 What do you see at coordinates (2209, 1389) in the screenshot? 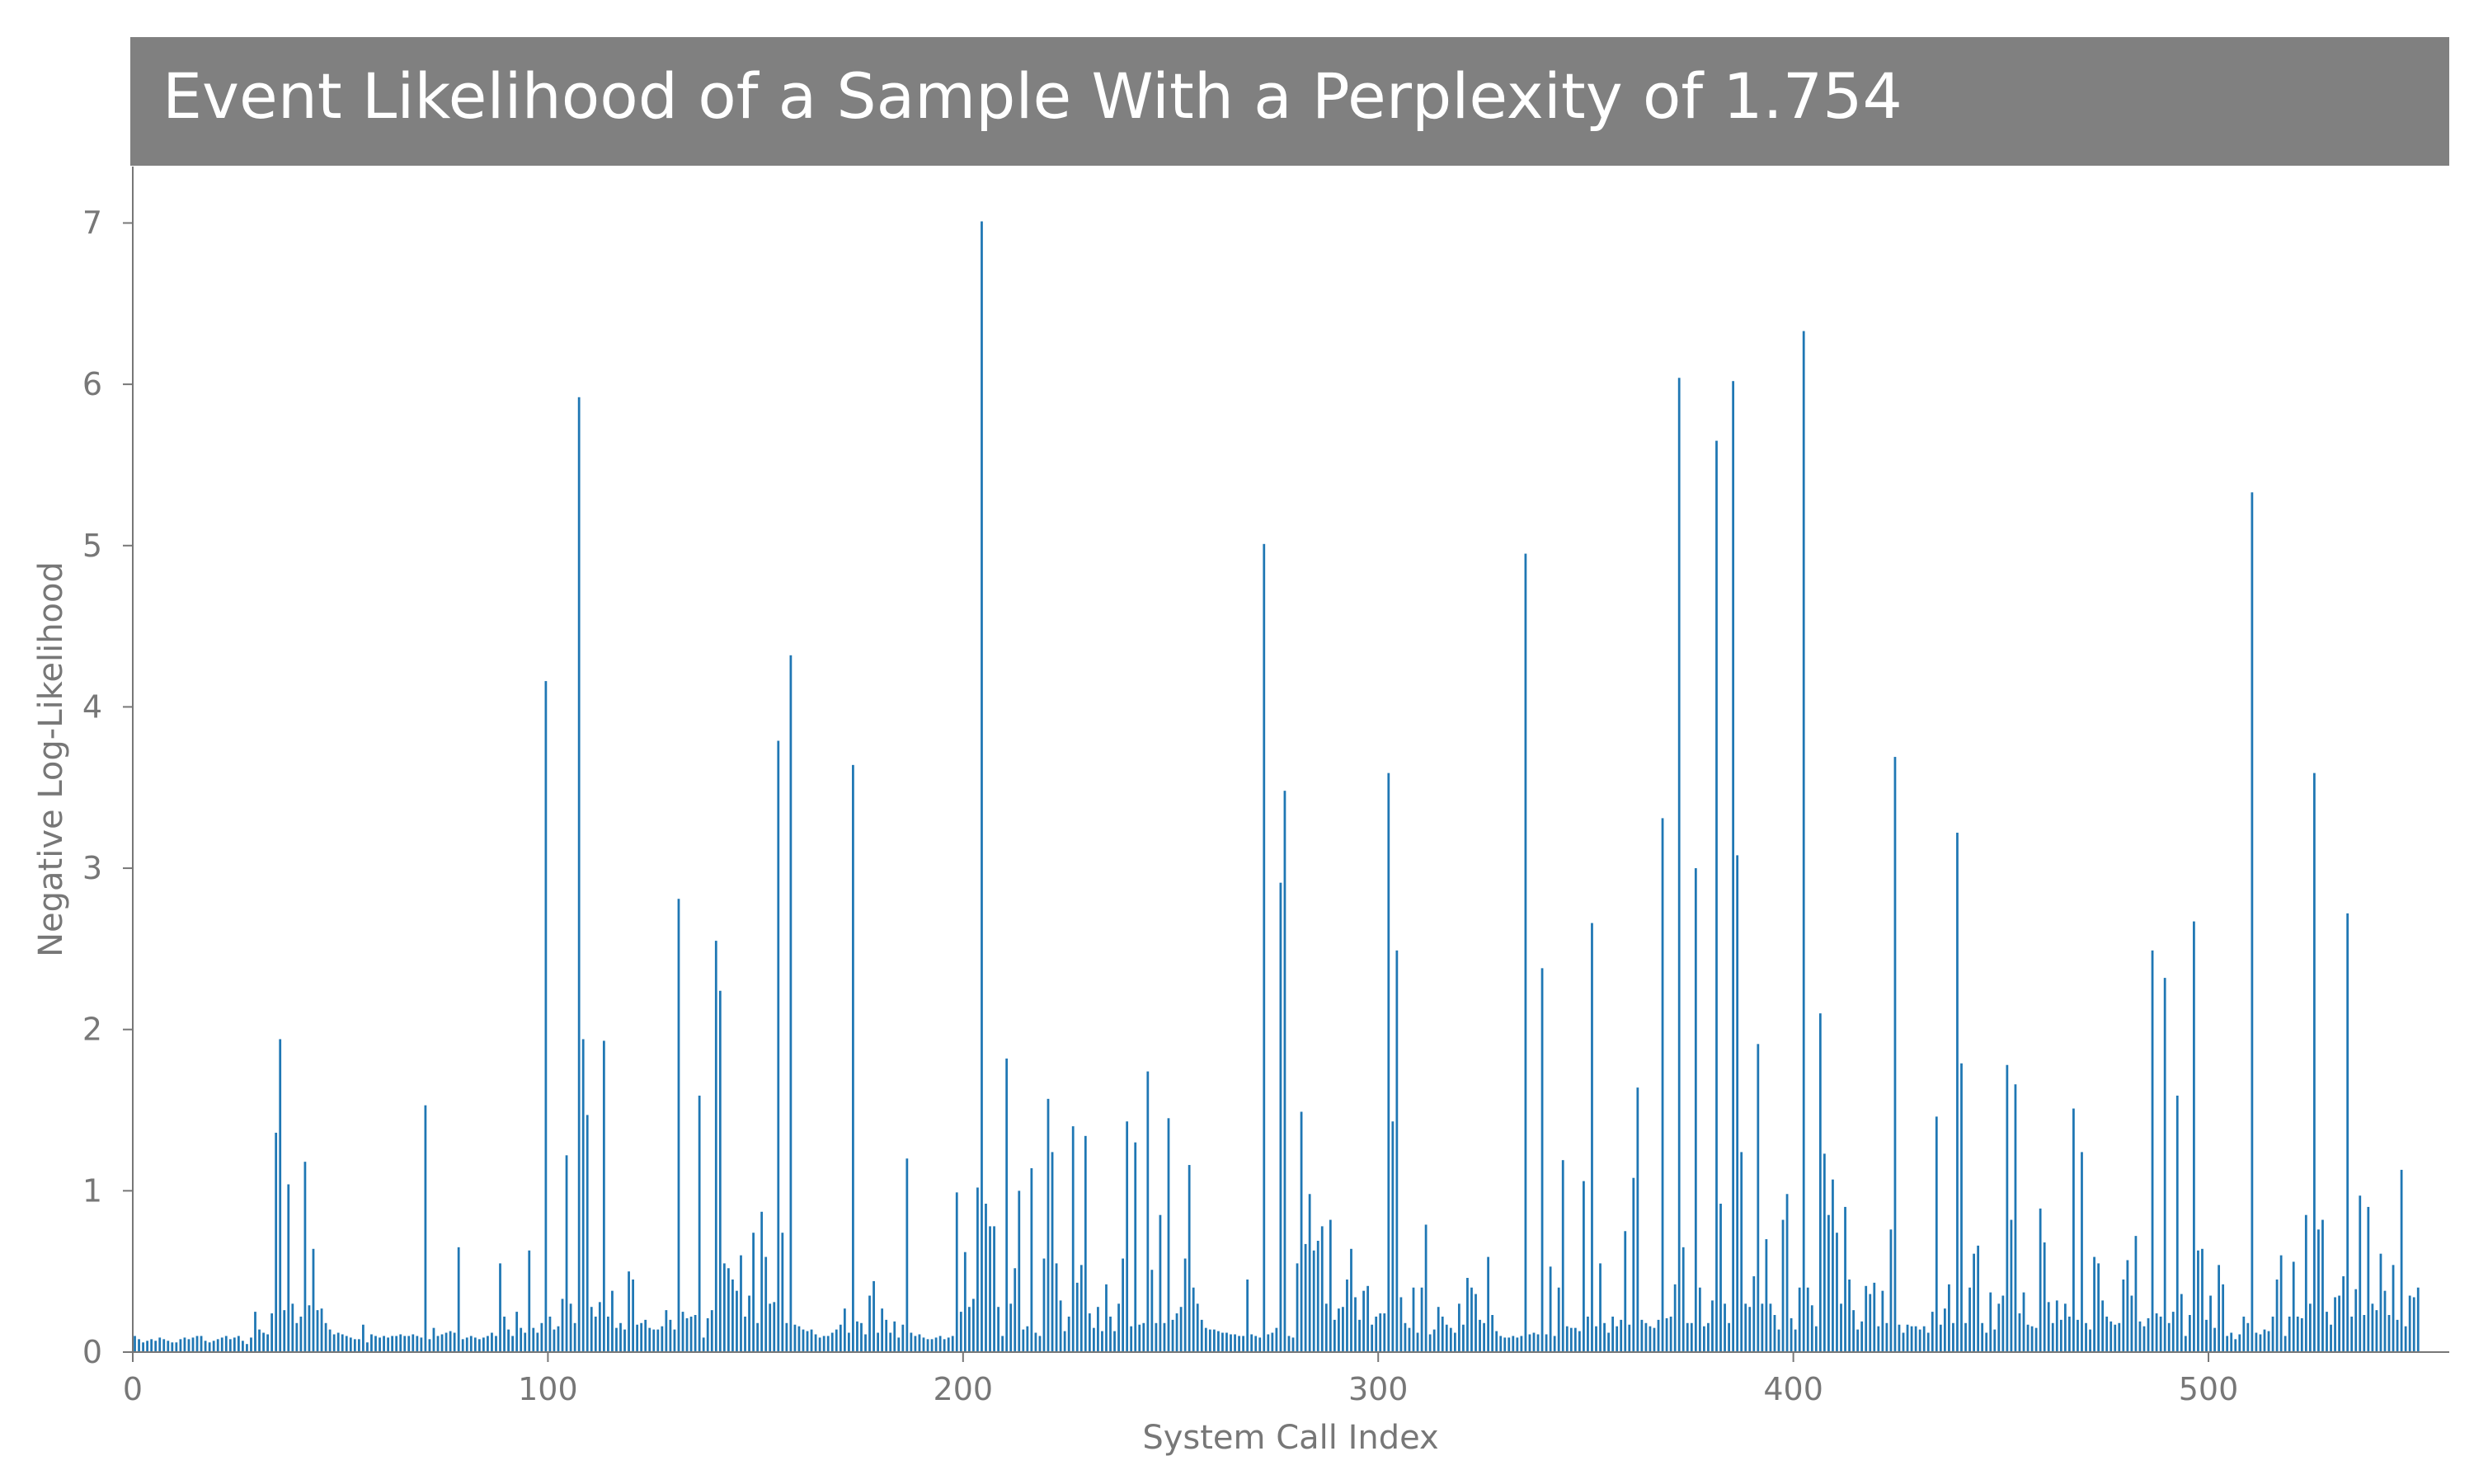
I see `x-tick-label: 500` at bounding box center [2209, 1389].